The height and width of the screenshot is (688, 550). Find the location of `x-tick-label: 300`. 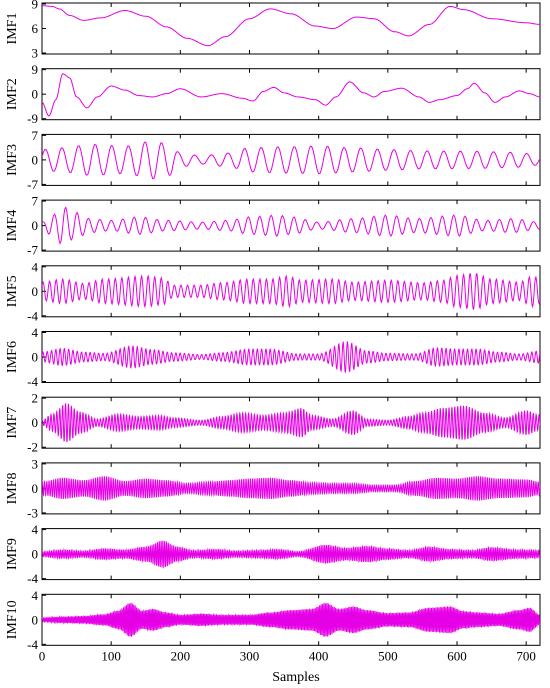

x-tick-label: 300 is located at coordinates (250, 655).